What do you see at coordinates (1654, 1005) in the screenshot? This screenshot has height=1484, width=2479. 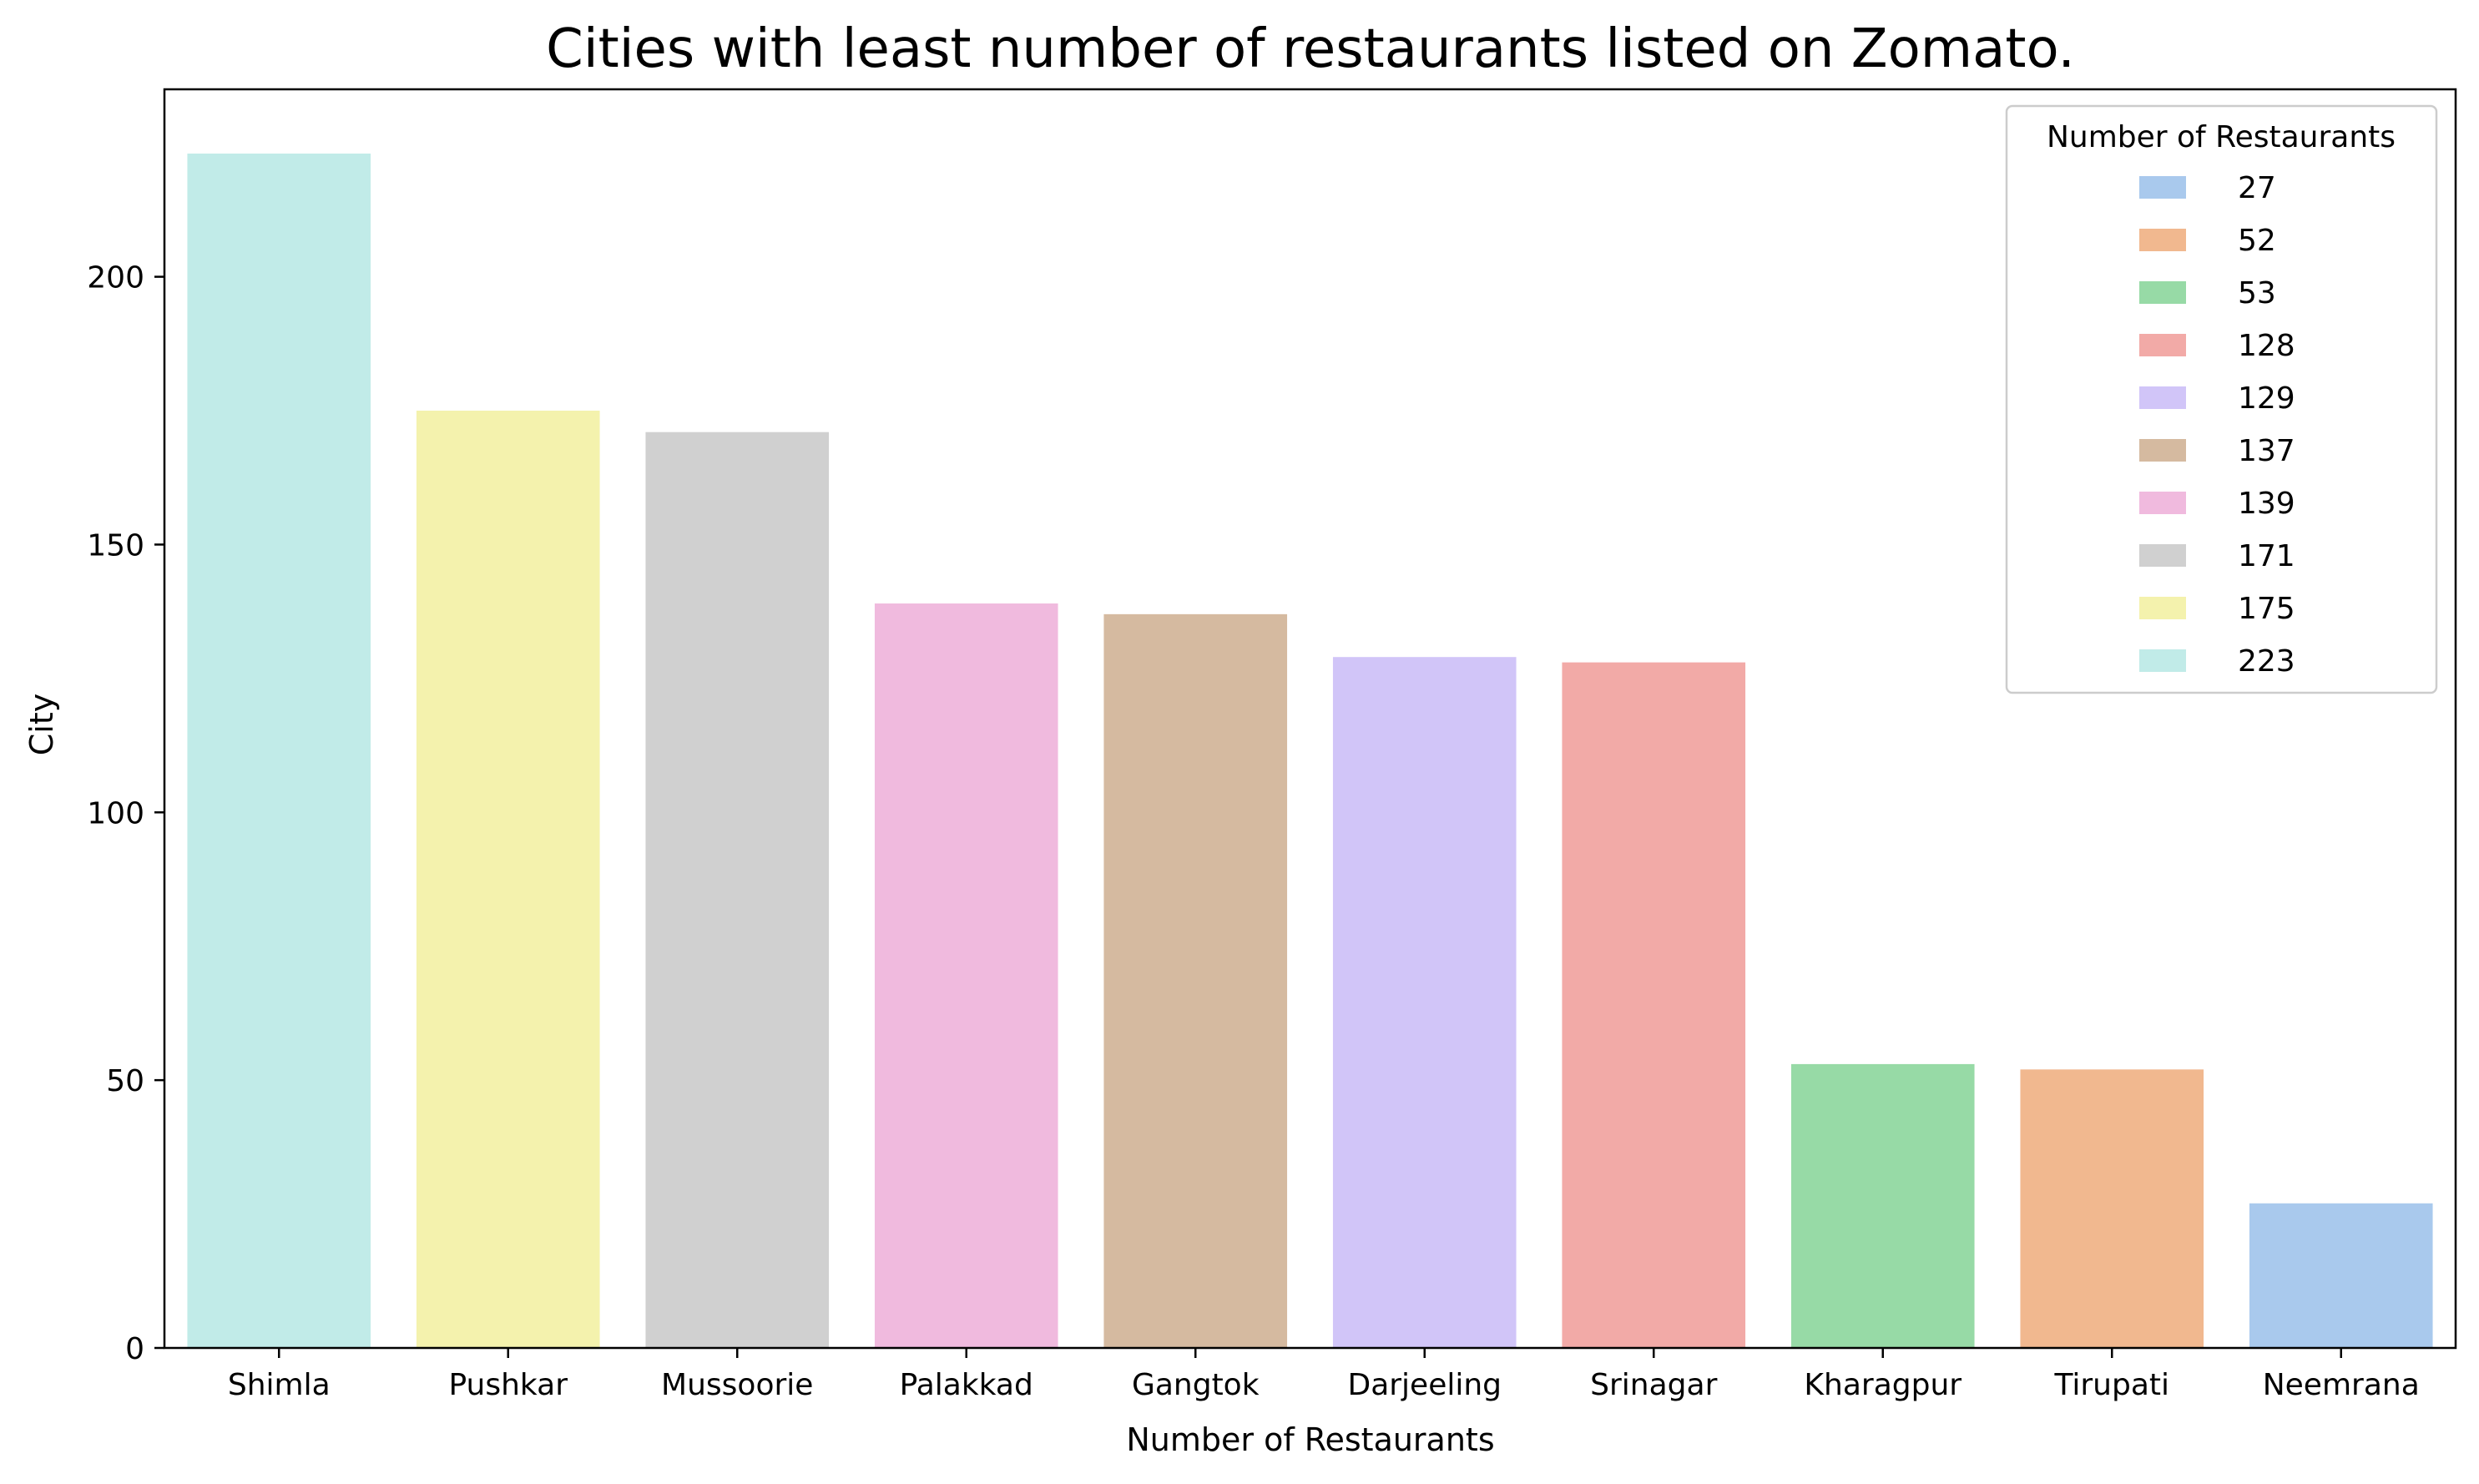 I see `bar-srinagar` at bounding box center [1654, 1005].